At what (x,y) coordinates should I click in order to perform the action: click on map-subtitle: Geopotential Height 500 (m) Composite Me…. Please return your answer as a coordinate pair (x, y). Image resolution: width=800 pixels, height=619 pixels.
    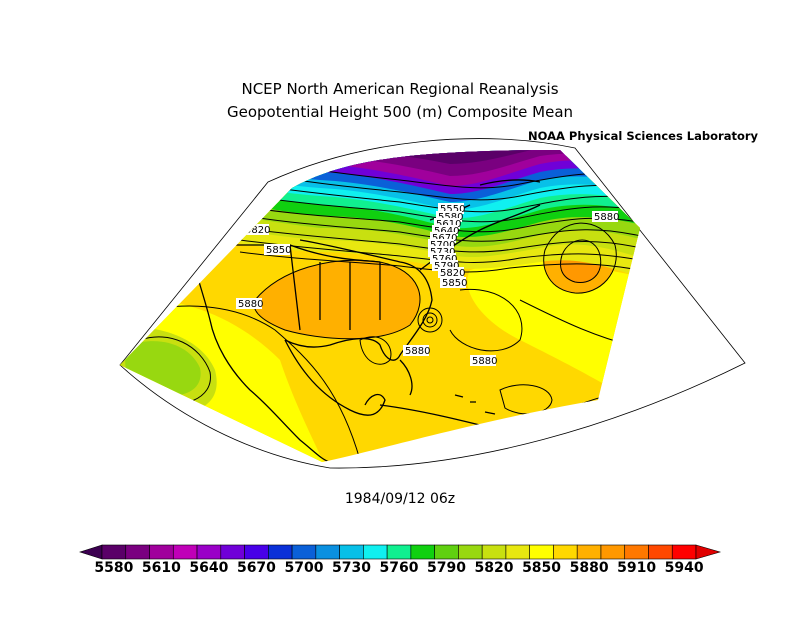
    Looking at the image, I should click on (400, 112).